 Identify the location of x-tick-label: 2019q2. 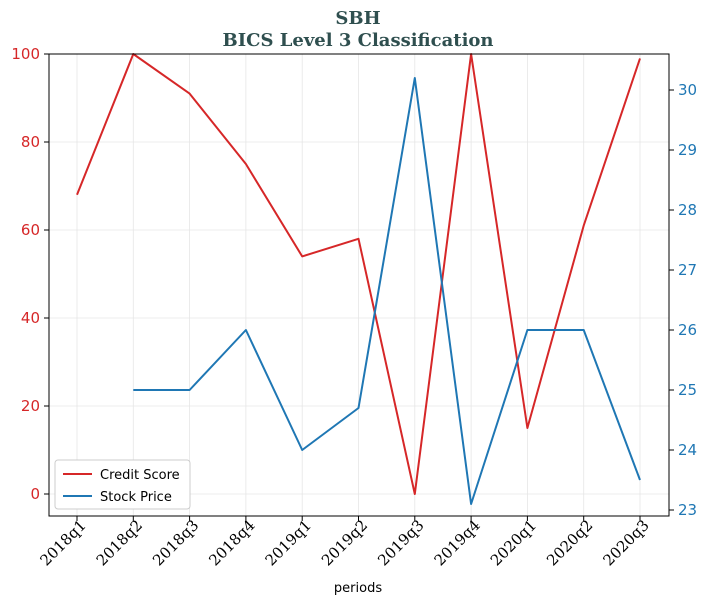
(344, 542).